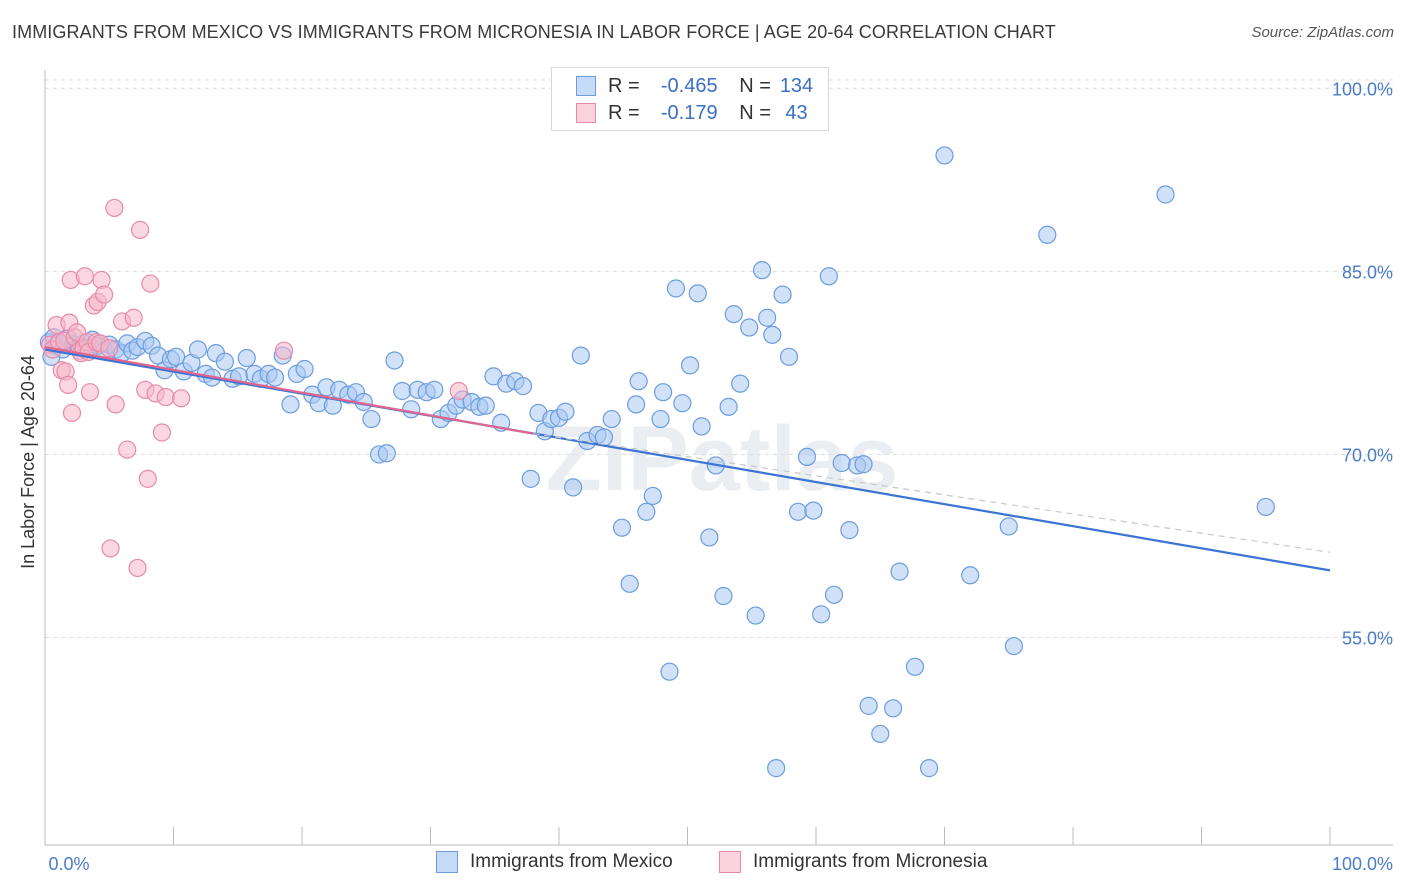  What do you see at coordinates (870, 861) in the screenshot?
I see `legend-label: Immigrants from Micronesia` at bounding box center [870, 861].